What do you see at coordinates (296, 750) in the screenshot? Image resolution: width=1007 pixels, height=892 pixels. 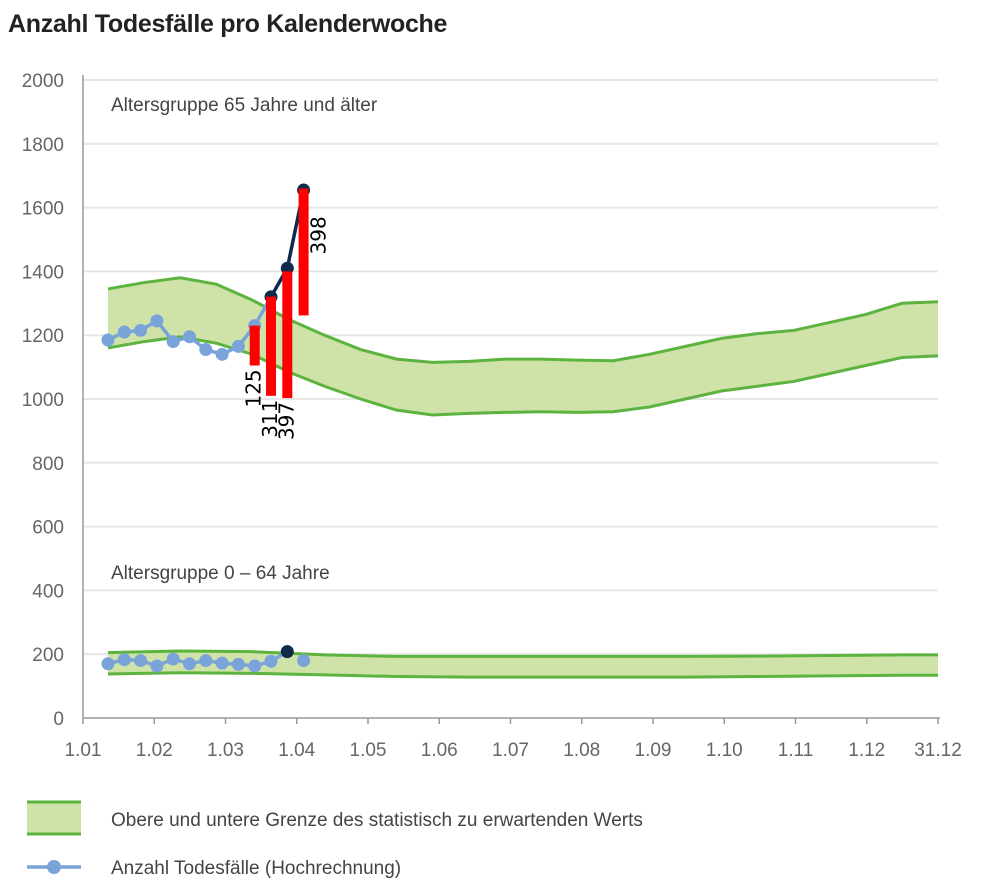 I see `x-tick-label: 1.04` at bounding box center [296, 750].